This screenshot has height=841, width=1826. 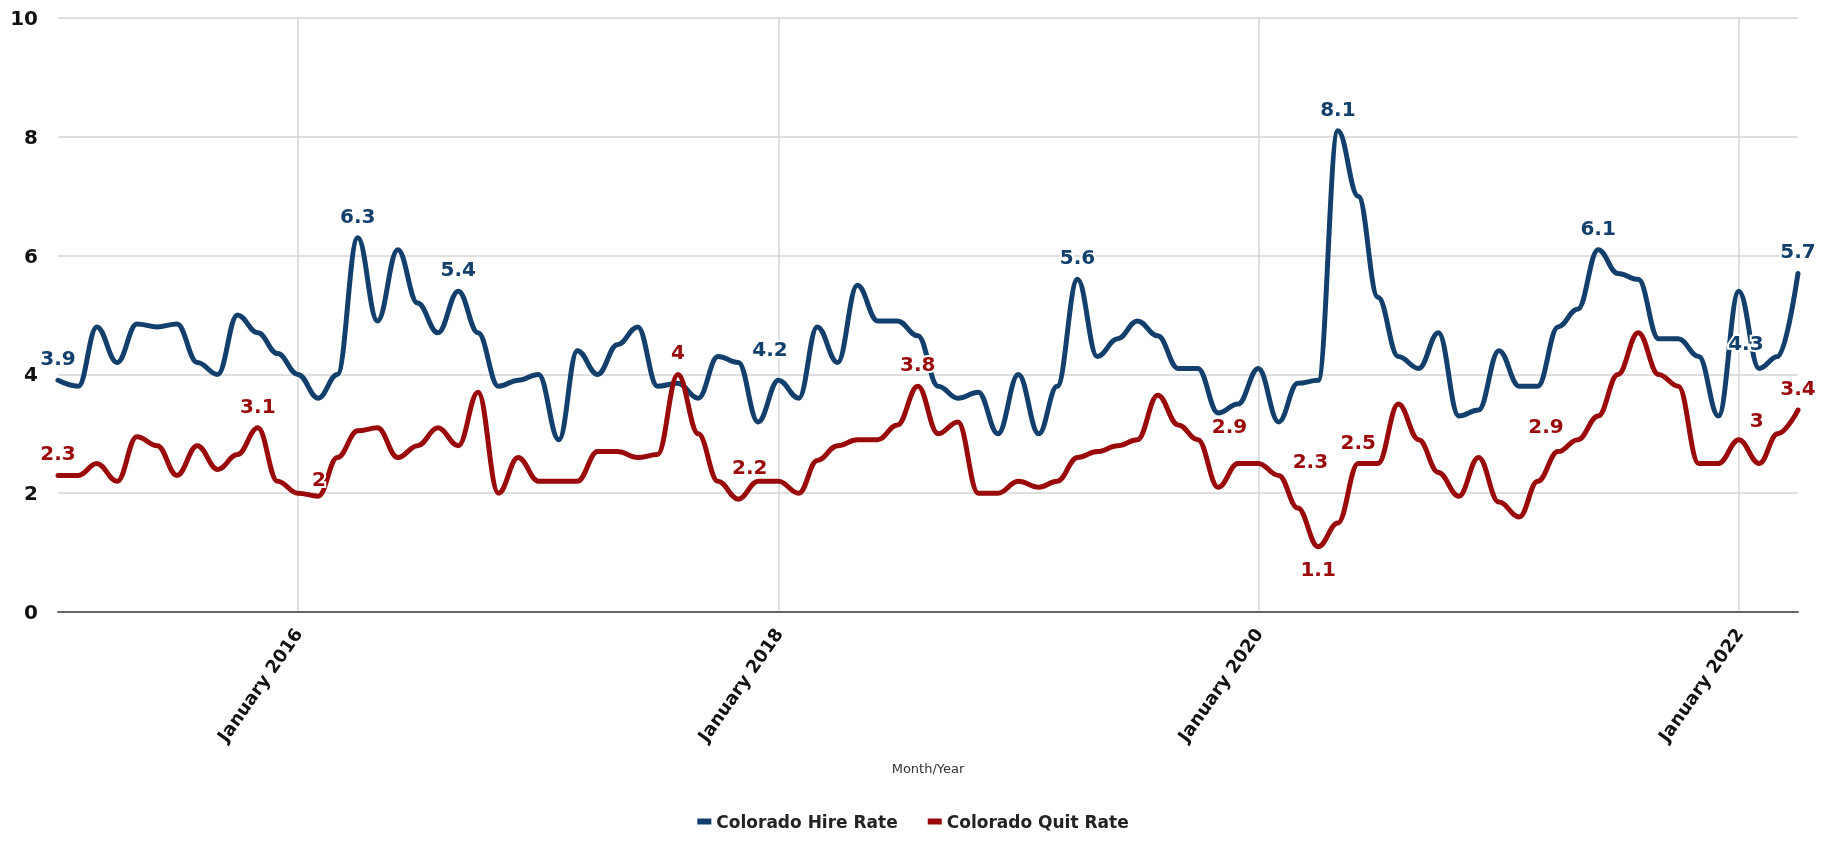 I want to click on data-label: 2.5, so click(x=1358, y=441).